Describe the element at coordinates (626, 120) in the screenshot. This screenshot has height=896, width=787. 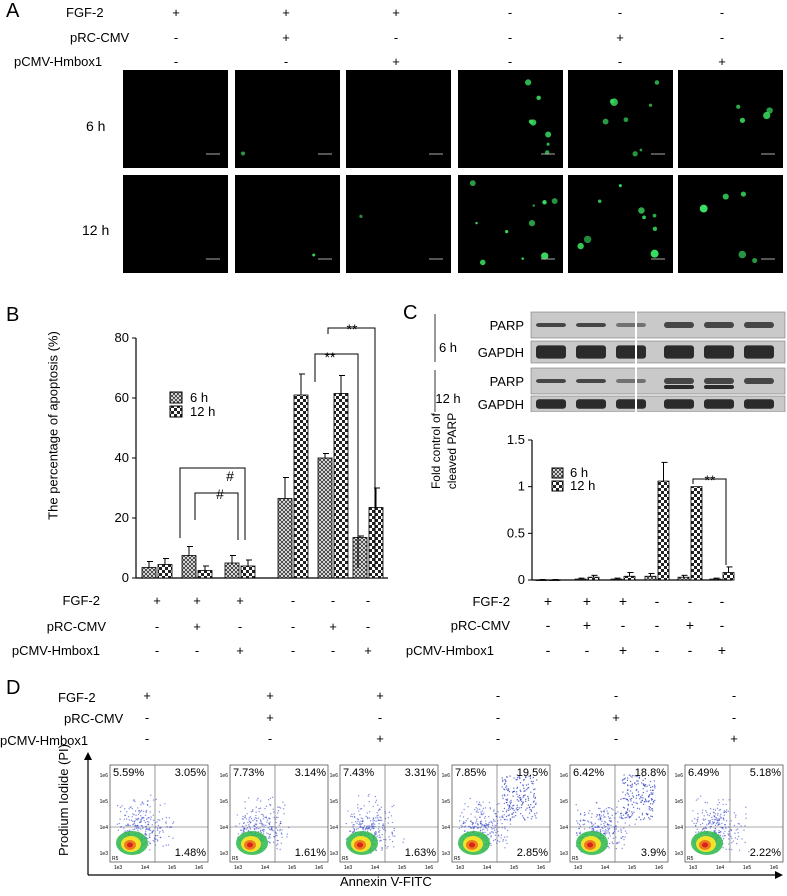
I see `apoptotic-cell` at that location.